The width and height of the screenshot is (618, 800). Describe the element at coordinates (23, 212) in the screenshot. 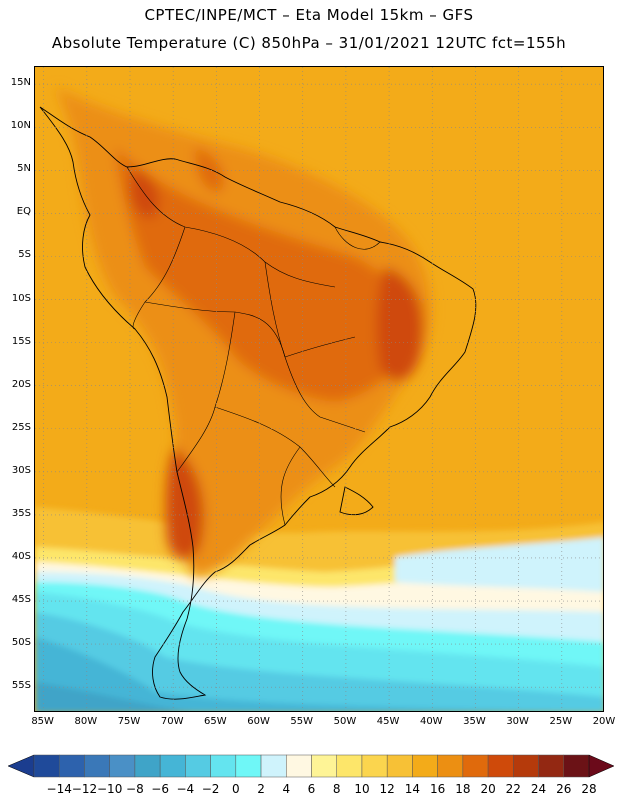

I see `lat-tick-label: EQ` at that location.